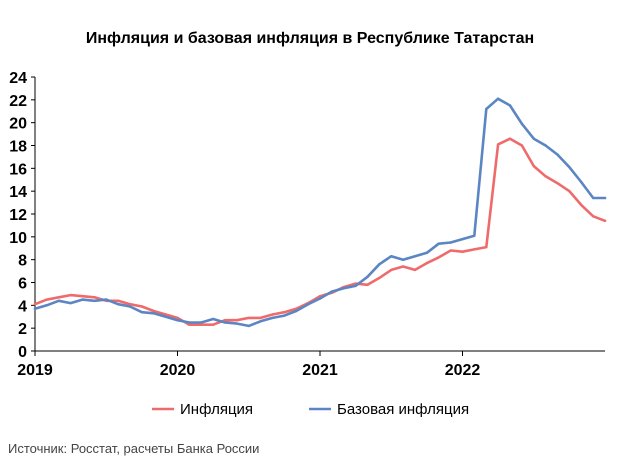  What do you see at coordinates (463, 370) in the screenshot?
I see `x-tick-label: 2022` at bounding box center [463, 370].